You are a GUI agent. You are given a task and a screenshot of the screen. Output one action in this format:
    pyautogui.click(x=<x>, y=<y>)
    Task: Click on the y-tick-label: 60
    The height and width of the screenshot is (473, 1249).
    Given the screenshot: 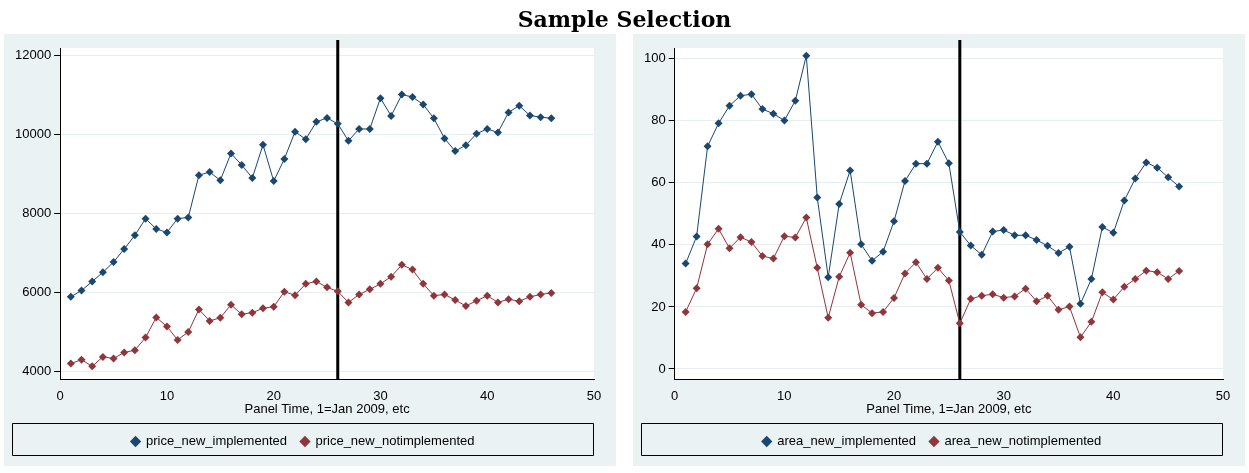 What is the action you would take?
    pyautogui.click(x=658, y=182)
    